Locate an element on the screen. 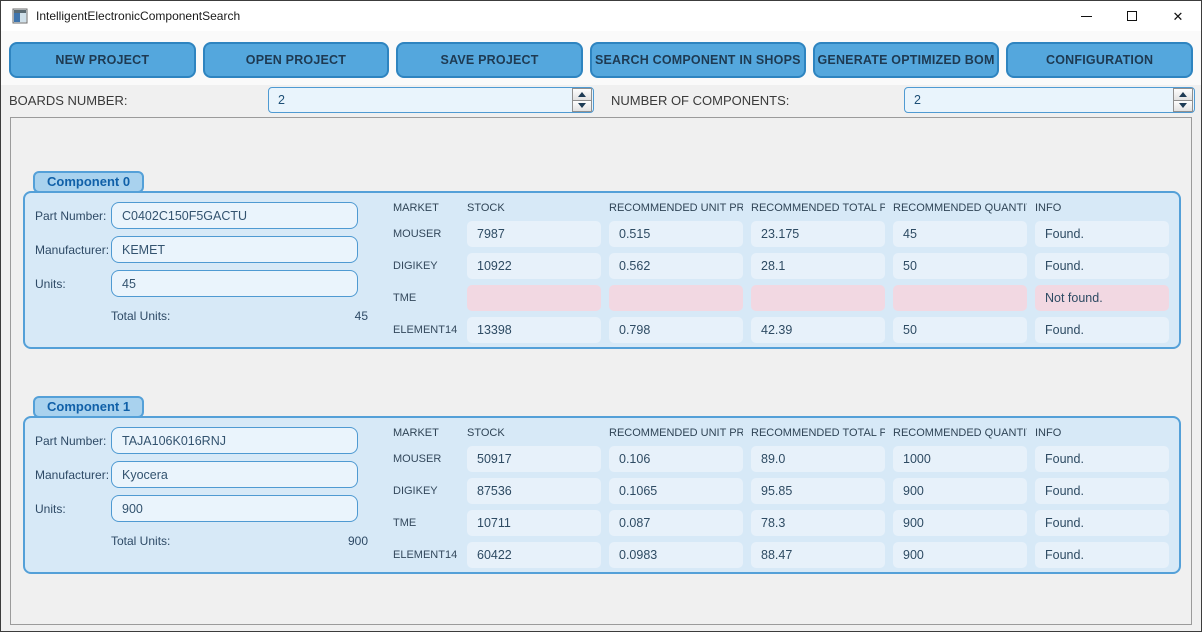 The width and height of the screenshot is (1202, 632). stock-cell: 10922 is located at coordinates (534, 266).